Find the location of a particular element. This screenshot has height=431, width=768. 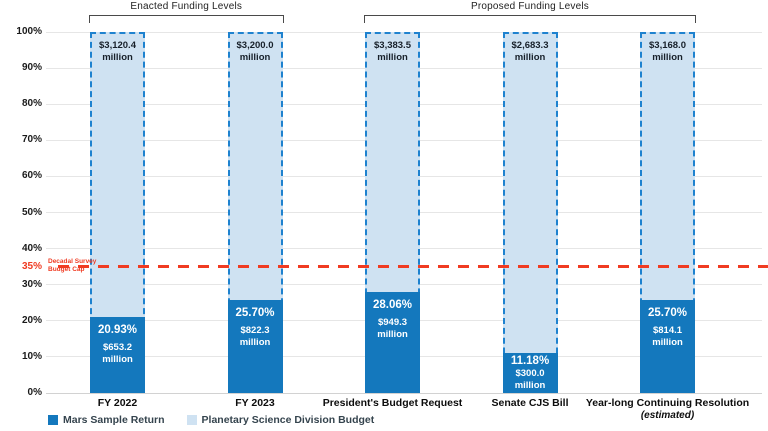

msr-pct-label: 28.06% is located at coordinates (392, 304).